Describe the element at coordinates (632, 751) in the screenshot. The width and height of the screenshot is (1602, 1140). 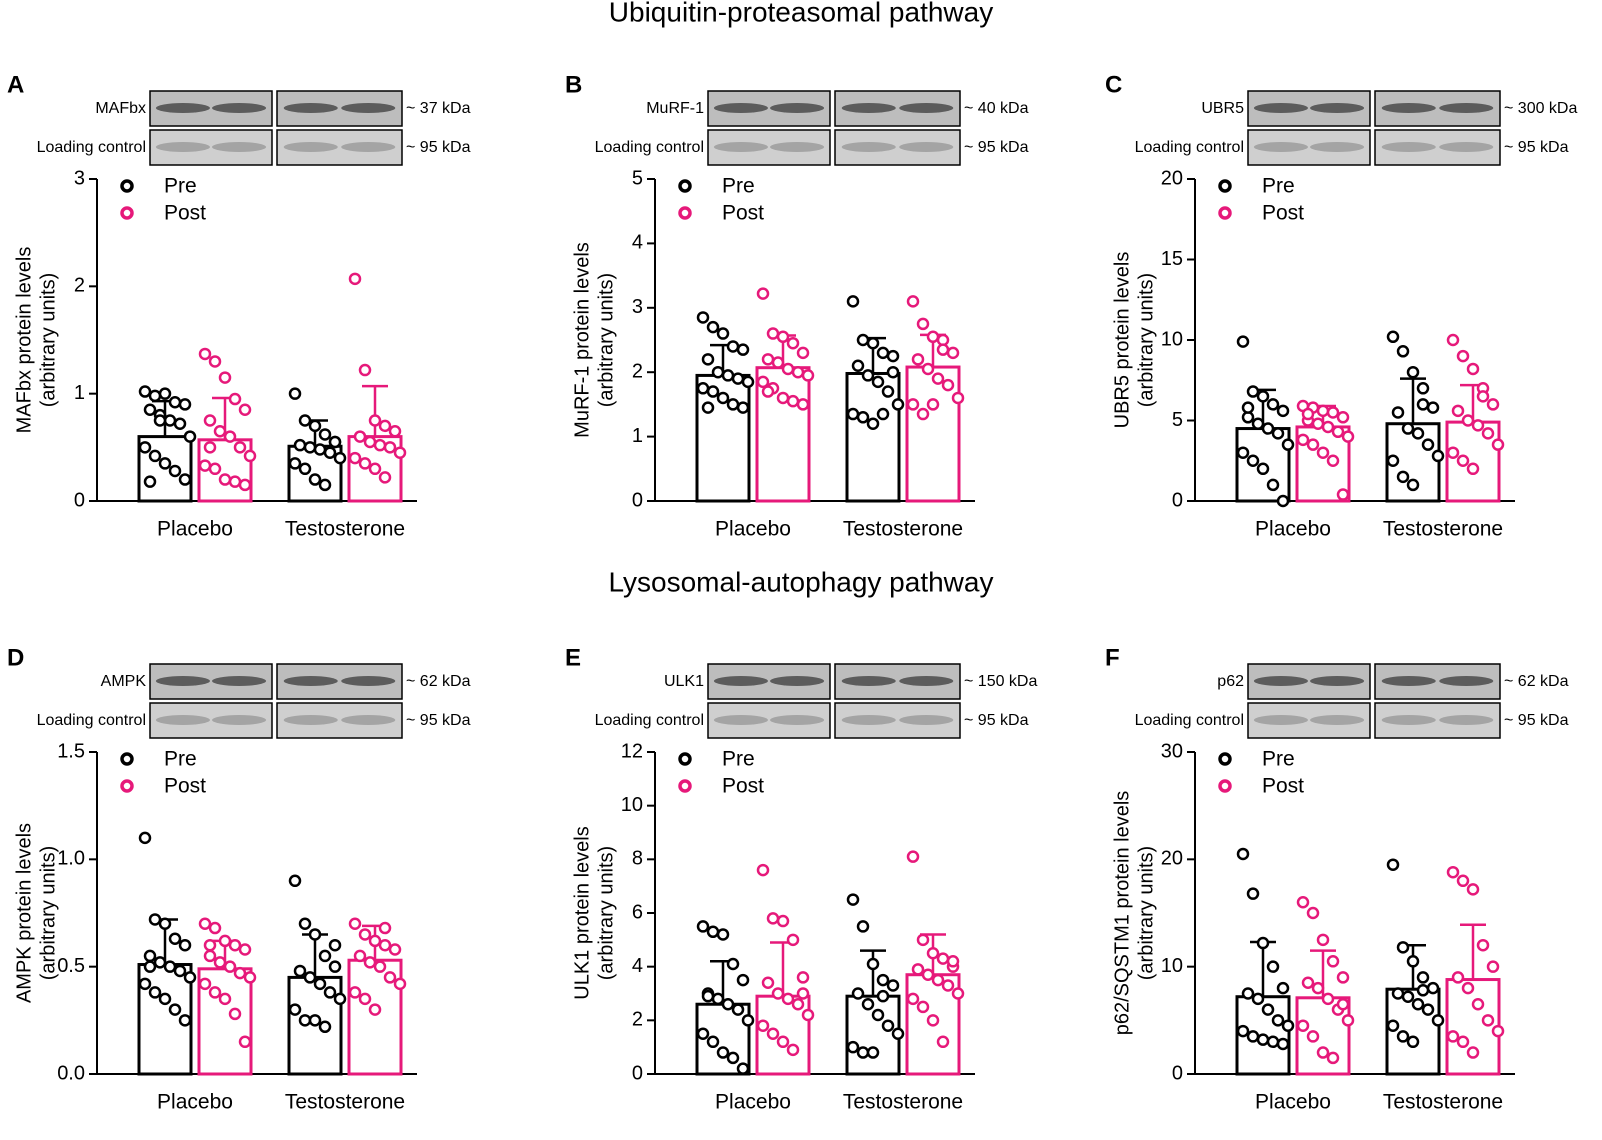
I see `y-tick-label: 12` at that location.